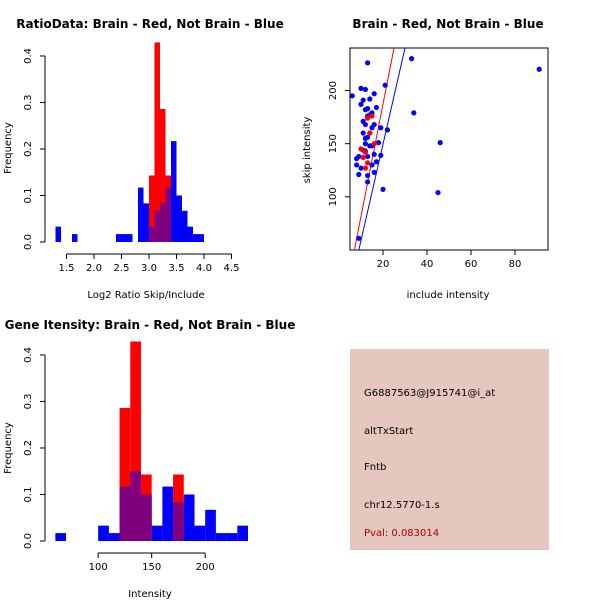 This screenshot has height=600, width=600. What do you see at coordinates (28, 355) in the screenshot?
I see `intensity-histogram-y-tick-label: 0.4` at bounding box center [28, 355].